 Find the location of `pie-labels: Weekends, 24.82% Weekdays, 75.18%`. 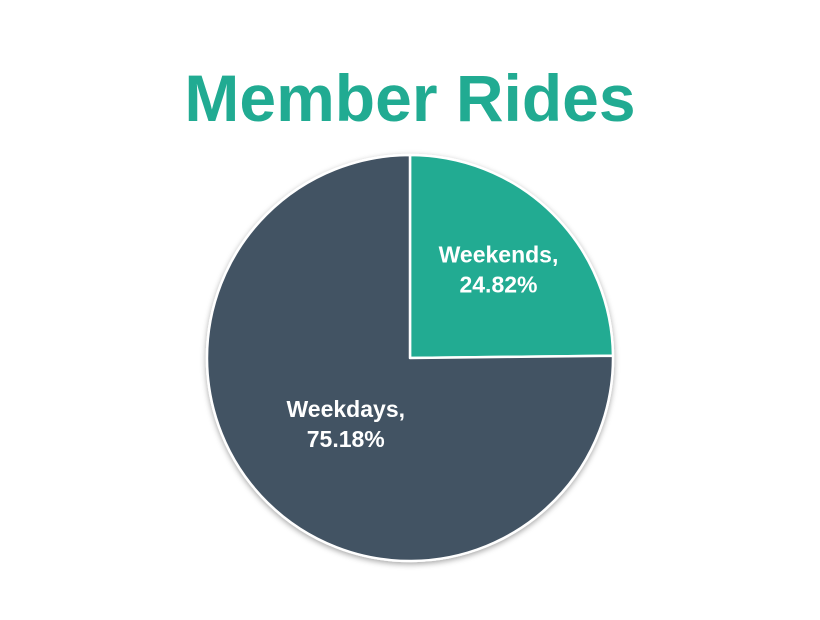

pie-labels: Weekends, 24.82% Weekdays, 75.18% is located at coordinates (423, 347).